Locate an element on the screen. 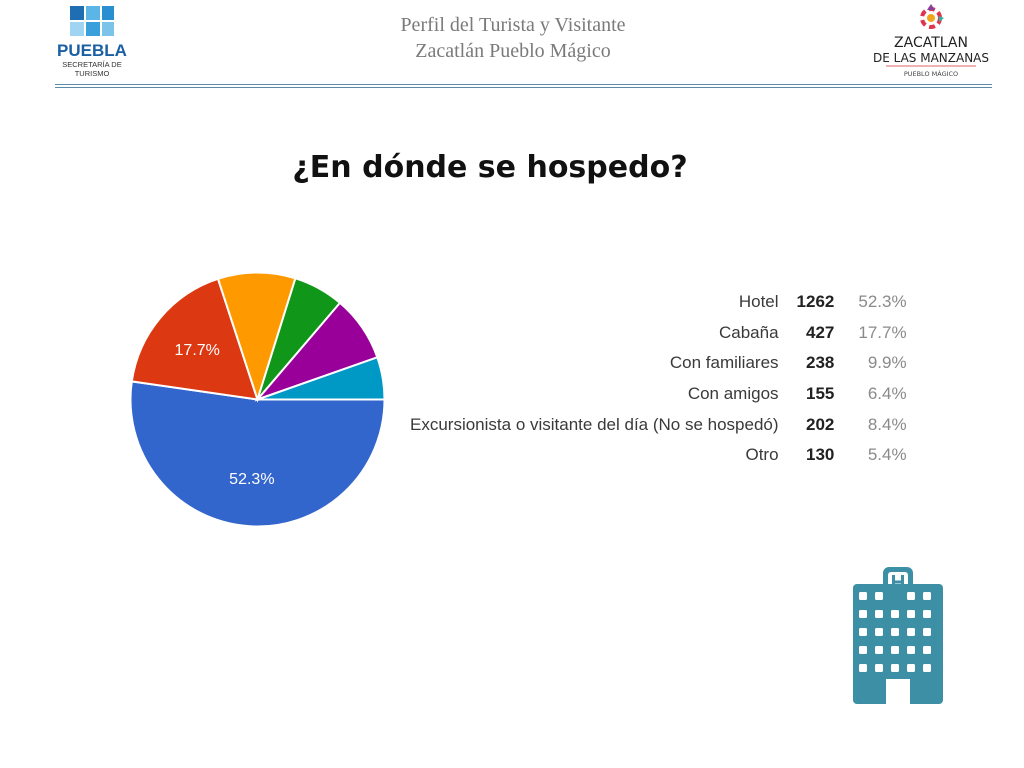 The height and width of the screenshot is (768, 1024). legend-percent: 6.4% is located at coordinates (887, 394).